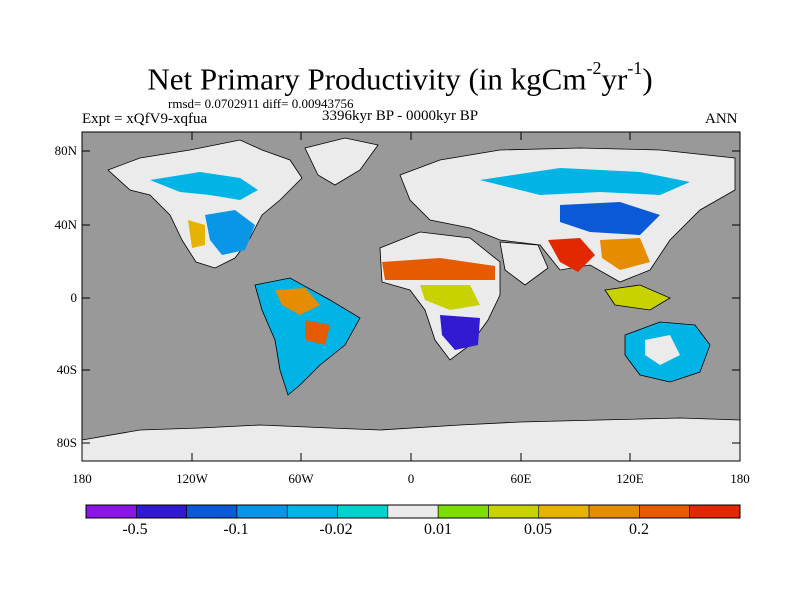 This screenshot has width=800, height=600. What do you see at coordinates (341, 161) in the screenshot?
I see `greenland` at bounding box center [341, 161].